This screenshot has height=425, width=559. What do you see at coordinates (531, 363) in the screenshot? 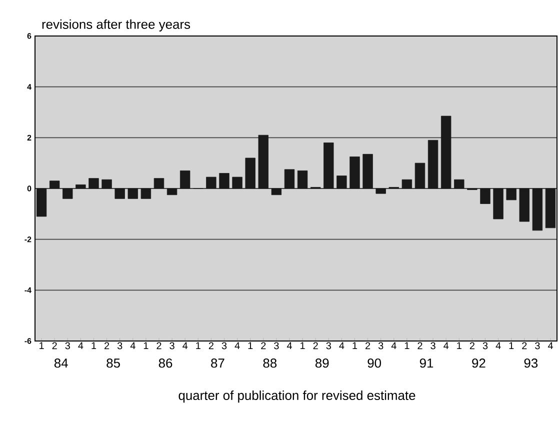
I see `text: 93` at bounding box center [531, 363].